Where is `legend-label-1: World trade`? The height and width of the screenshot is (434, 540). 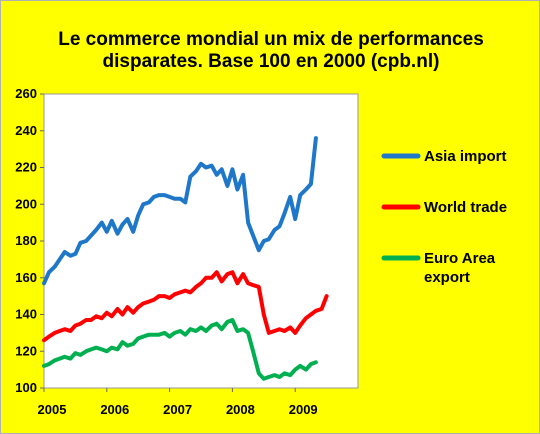
legend-label-1: World trade is located at coordinates (465, 207).